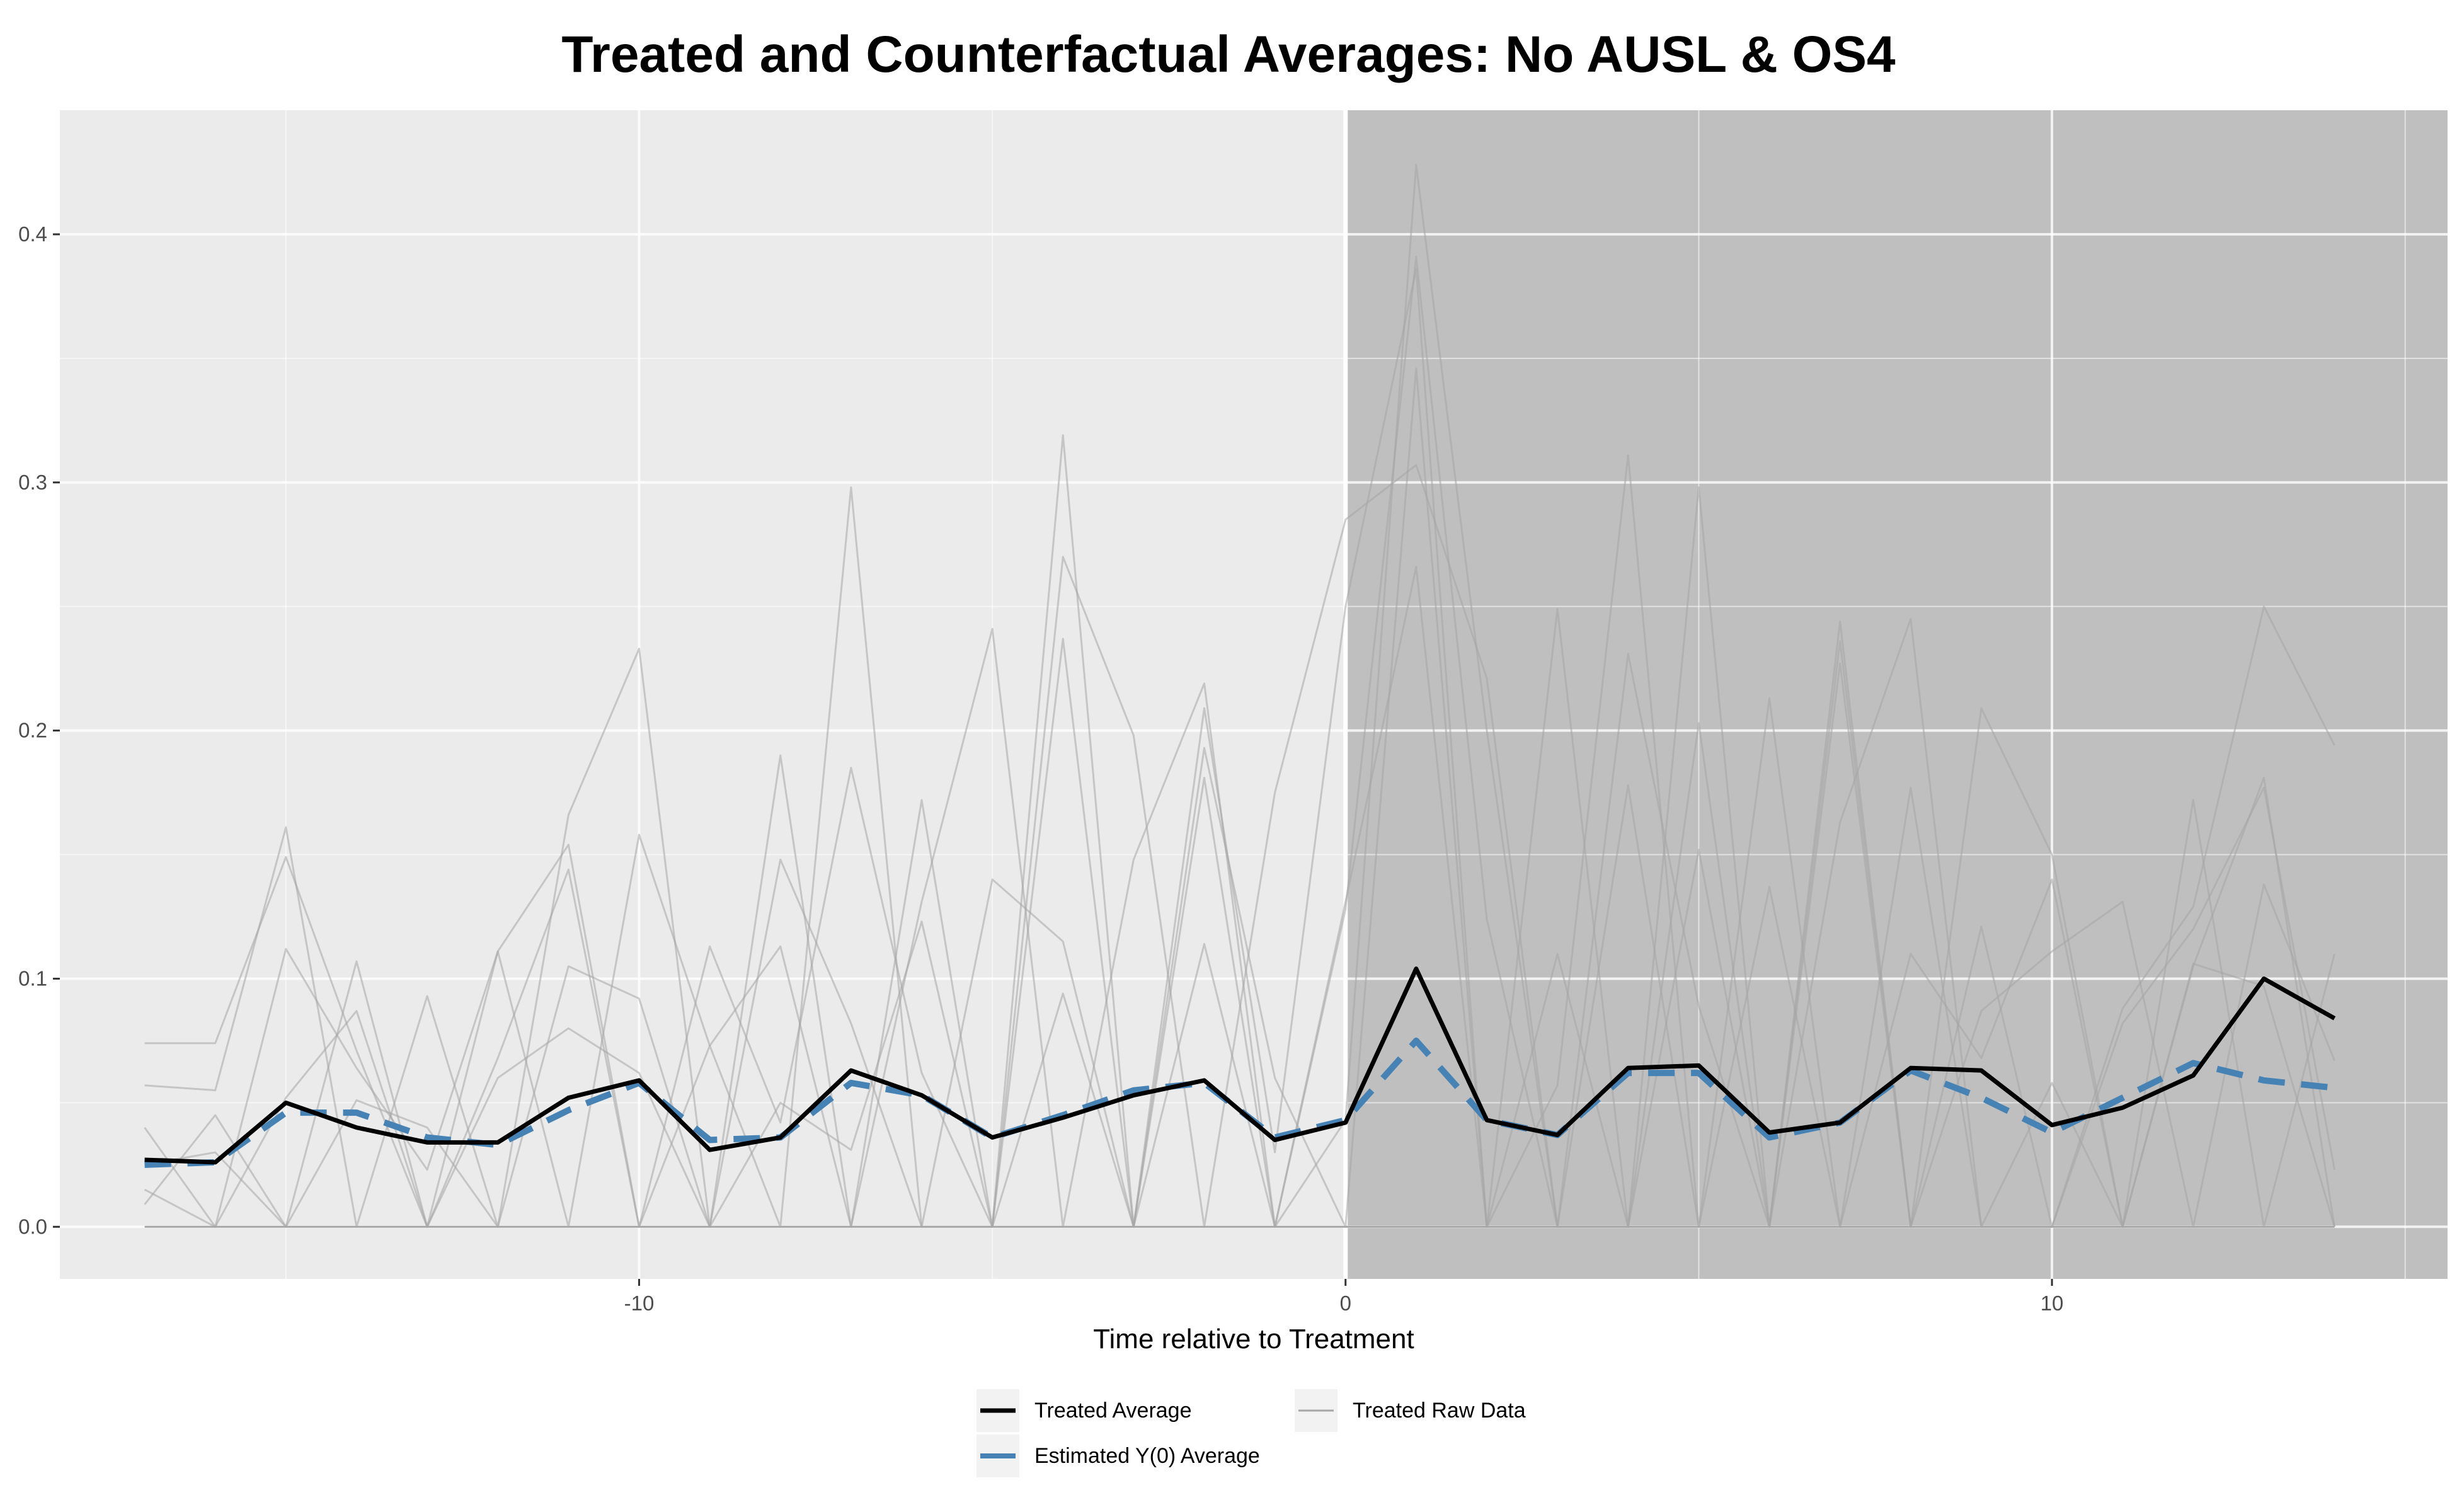 Image resolution: width=2457 pixels, height=1512 pixels. I want to click on series-lines, so click(1240, 1067).